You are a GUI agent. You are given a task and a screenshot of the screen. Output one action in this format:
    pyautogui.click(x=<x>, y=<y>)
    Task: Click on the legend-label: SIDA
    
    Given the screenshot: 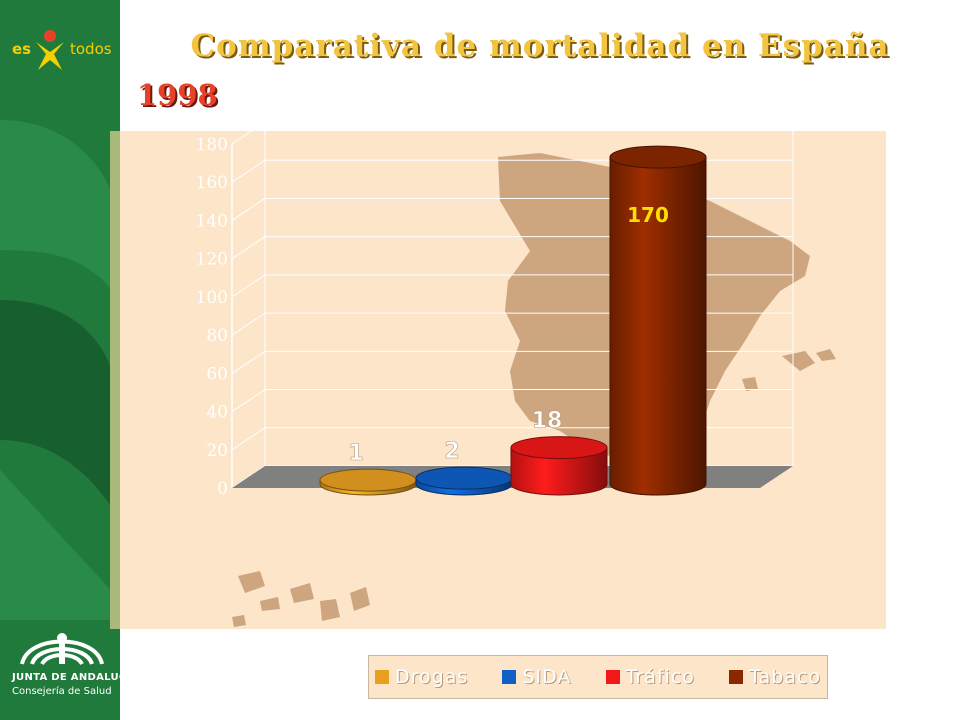 What is the action you would take?
    pyautogui.click(x=547, y=677)
    